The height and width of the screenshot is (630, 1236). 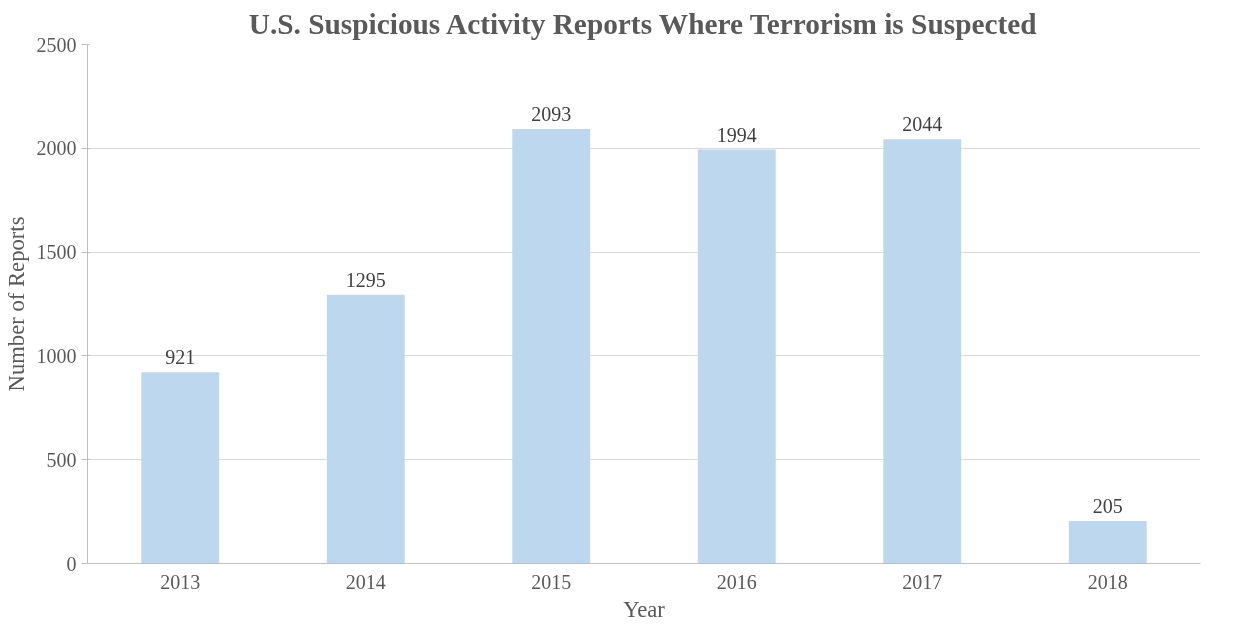 I want to click on y-tick-label: 0, so click(x=71, y=563).